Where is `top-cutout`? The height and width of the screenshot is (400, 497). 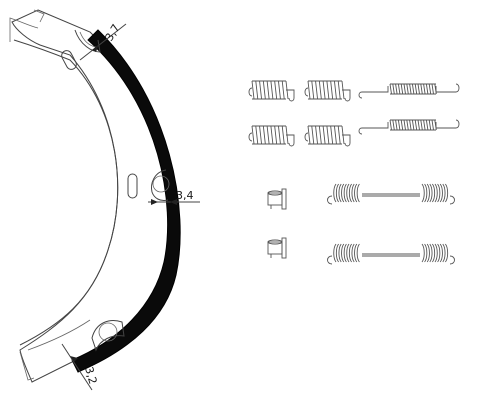 top-cutout is located at coordinates (87, 41).